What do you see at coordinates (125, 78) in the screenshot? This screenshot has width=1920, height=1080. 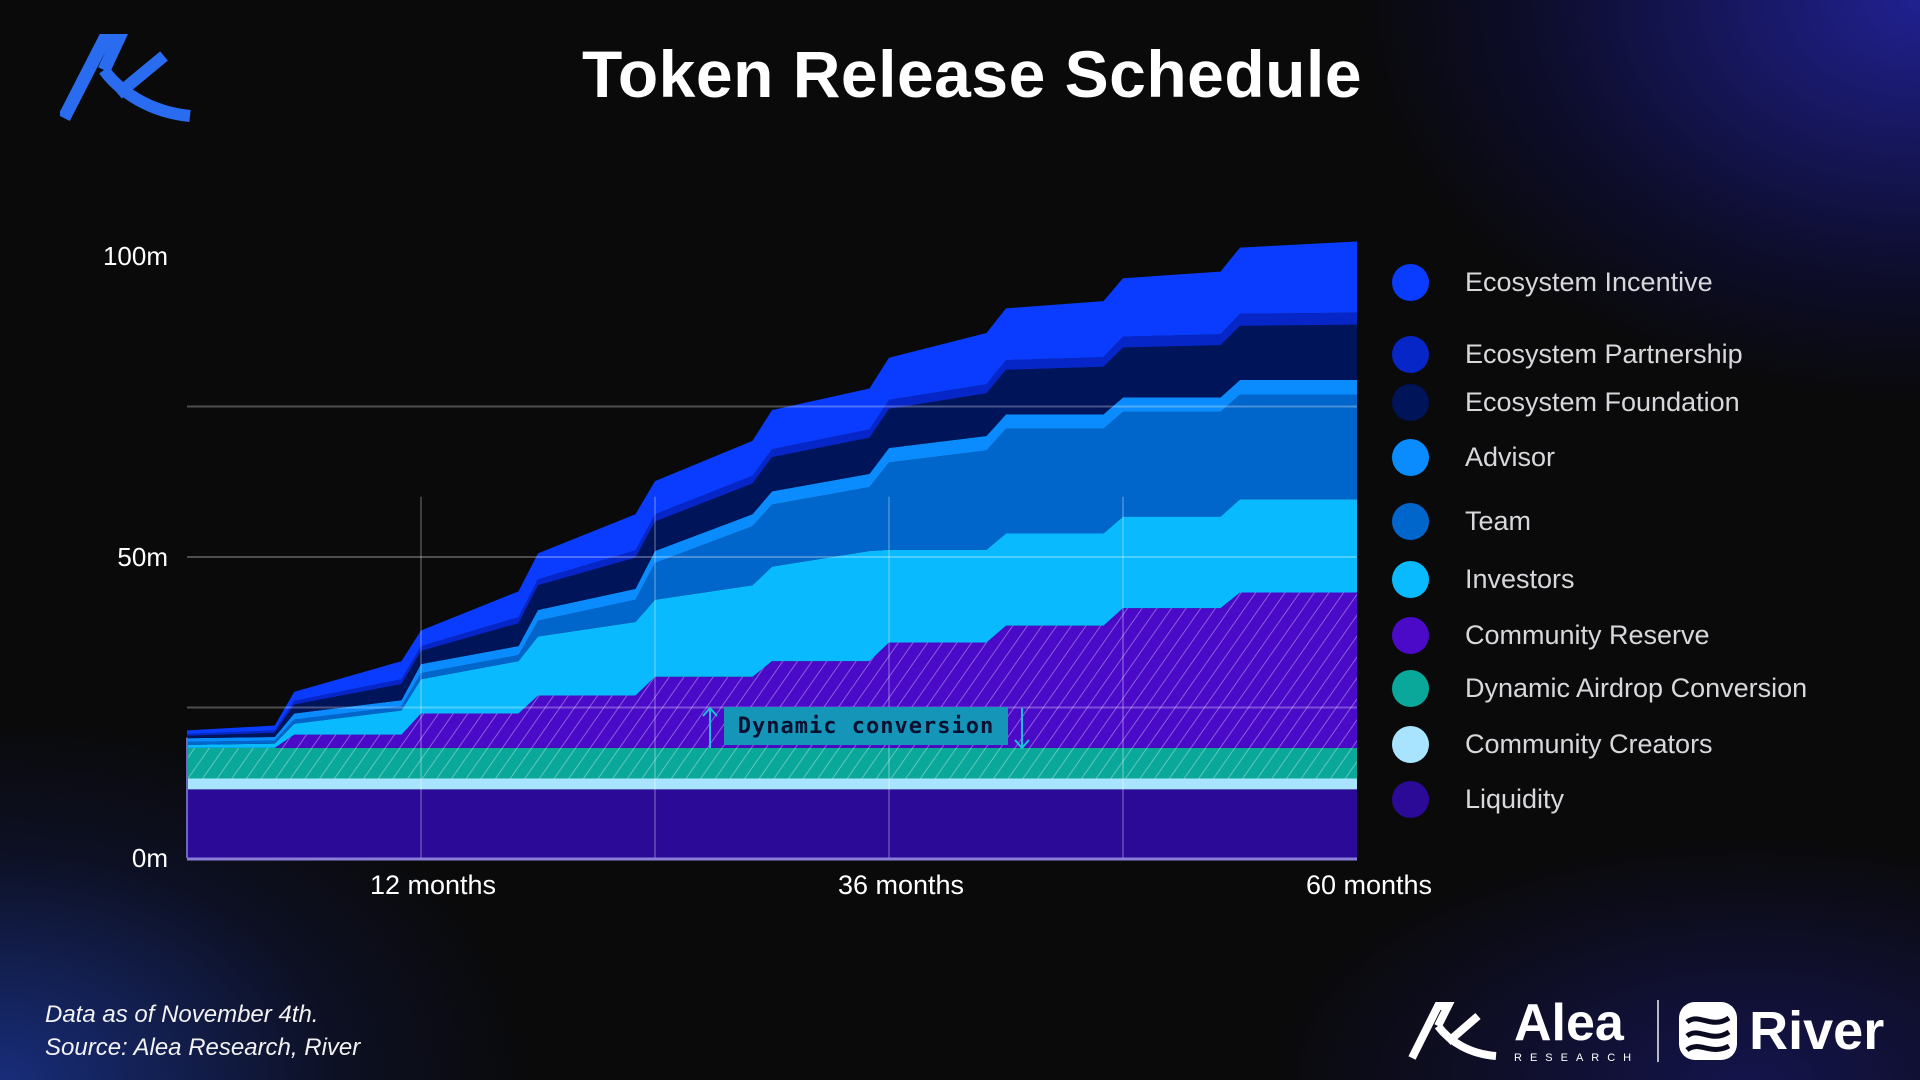 I see `alea-logo-icon` at bounding box center [125, 78].